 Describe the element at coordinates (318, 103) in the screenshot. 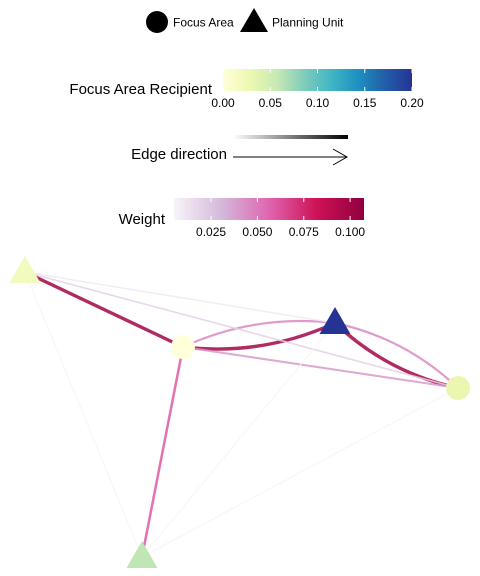

I see `recipient-tick-label: 0.10` at that location.